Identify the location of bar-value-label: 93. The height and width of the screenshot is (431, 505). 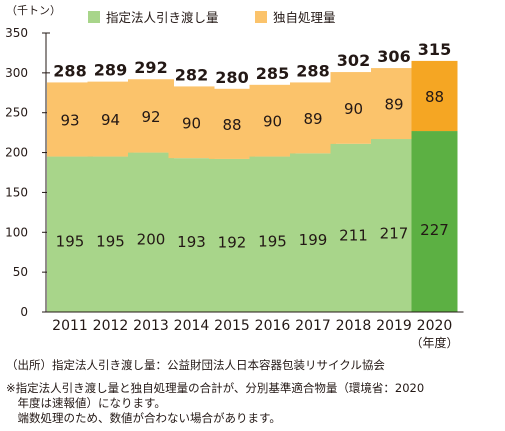
(69, 120).